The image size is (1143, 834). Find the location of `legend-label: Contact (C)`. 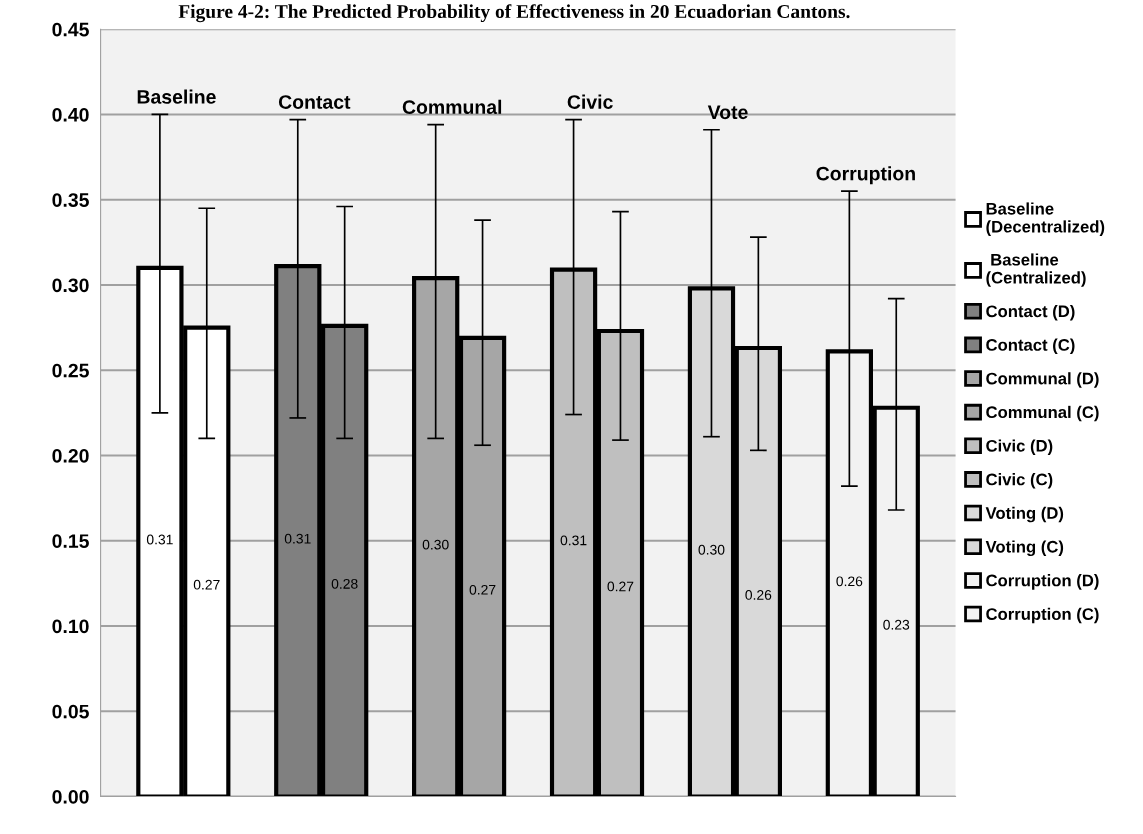

legend-label: Contact (C) is located at coordinates (1030, 346).